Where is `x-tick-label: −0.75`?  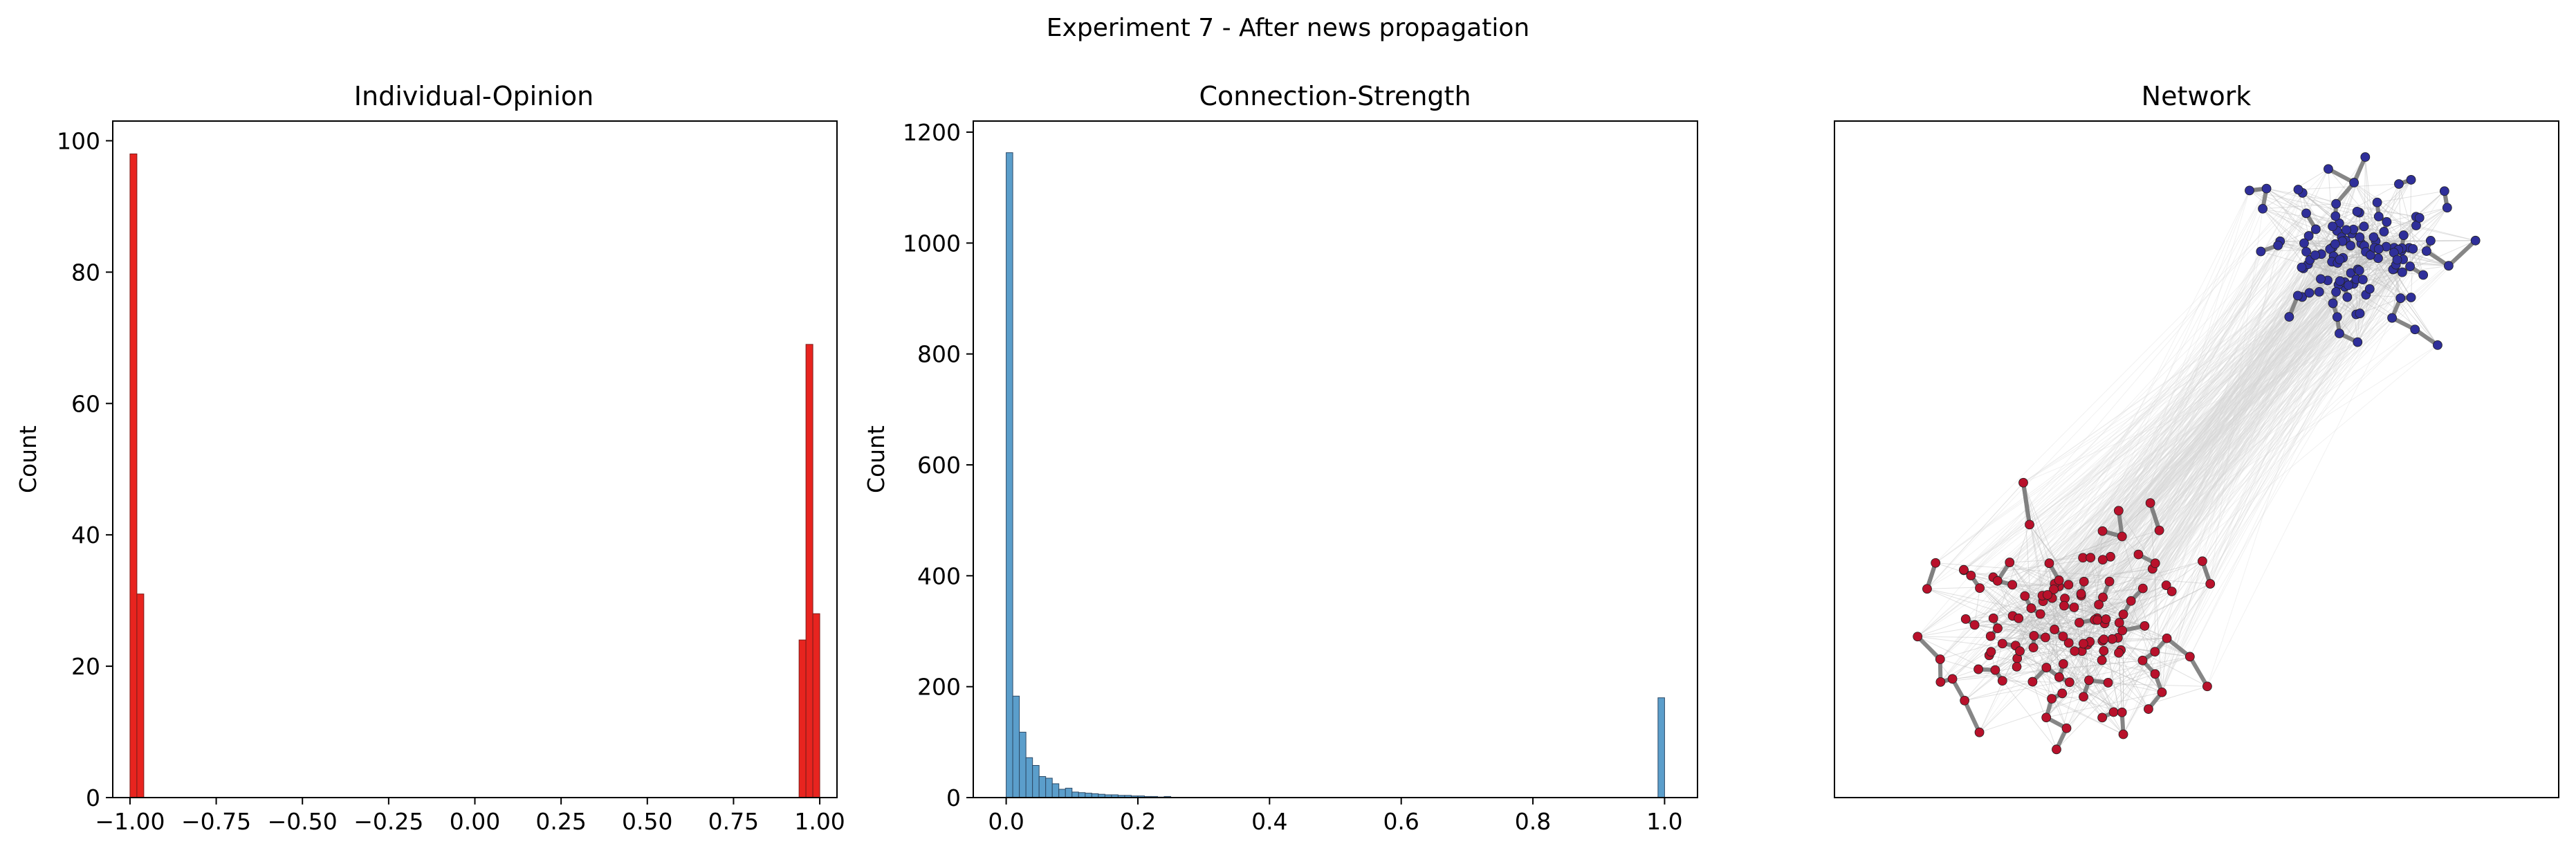
x-tick-label: −0.75 is located at coordinates (216, 822).